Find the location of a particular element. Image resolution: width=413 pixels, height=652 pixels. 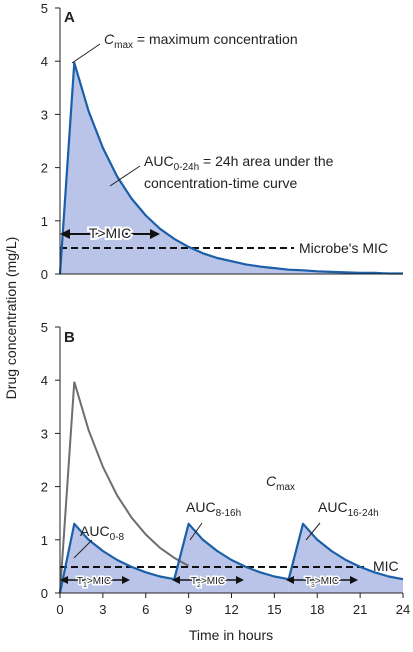

panel-a-auc-annotation: AUC0-24h = 24h area under the is located at coordinates (239, 163).